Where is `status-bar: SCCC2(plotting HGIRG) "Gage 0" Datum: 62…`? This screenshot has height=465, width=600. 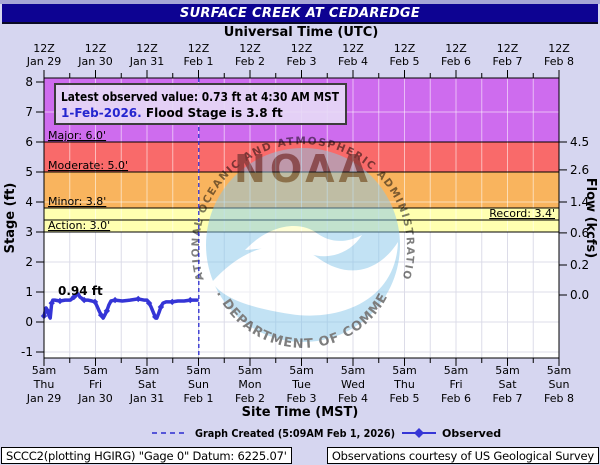 status-bar: SCCC2(plotting HGIRG) "Gage 0" Datum: 62… is located at coordinates (300, 456).